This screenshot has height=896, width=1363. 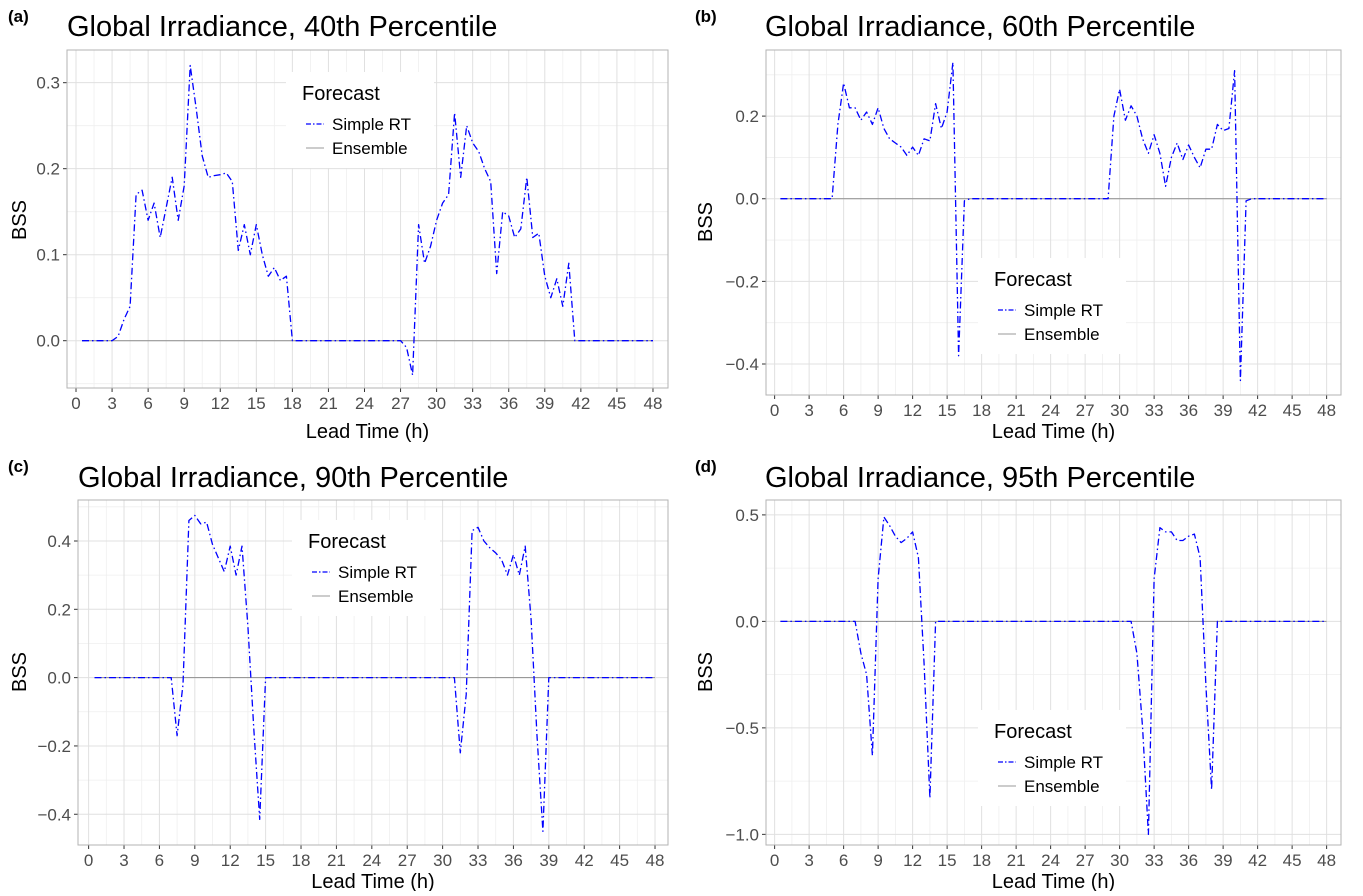 What do you see at coordinates (48, 255) in the screenshot?
I see `y-tick-label: 0.1` at bounding box center [48, 255].